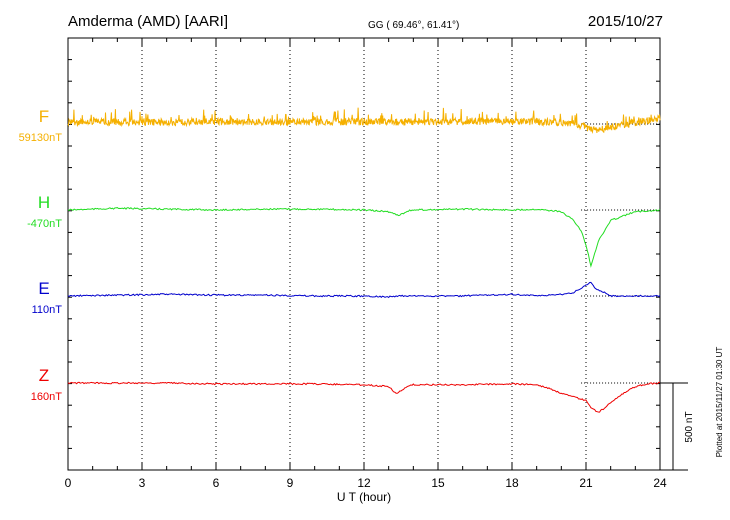 This screenshot has width=730, height=520. I want to click on series-name-F: F, so click(44, 116).